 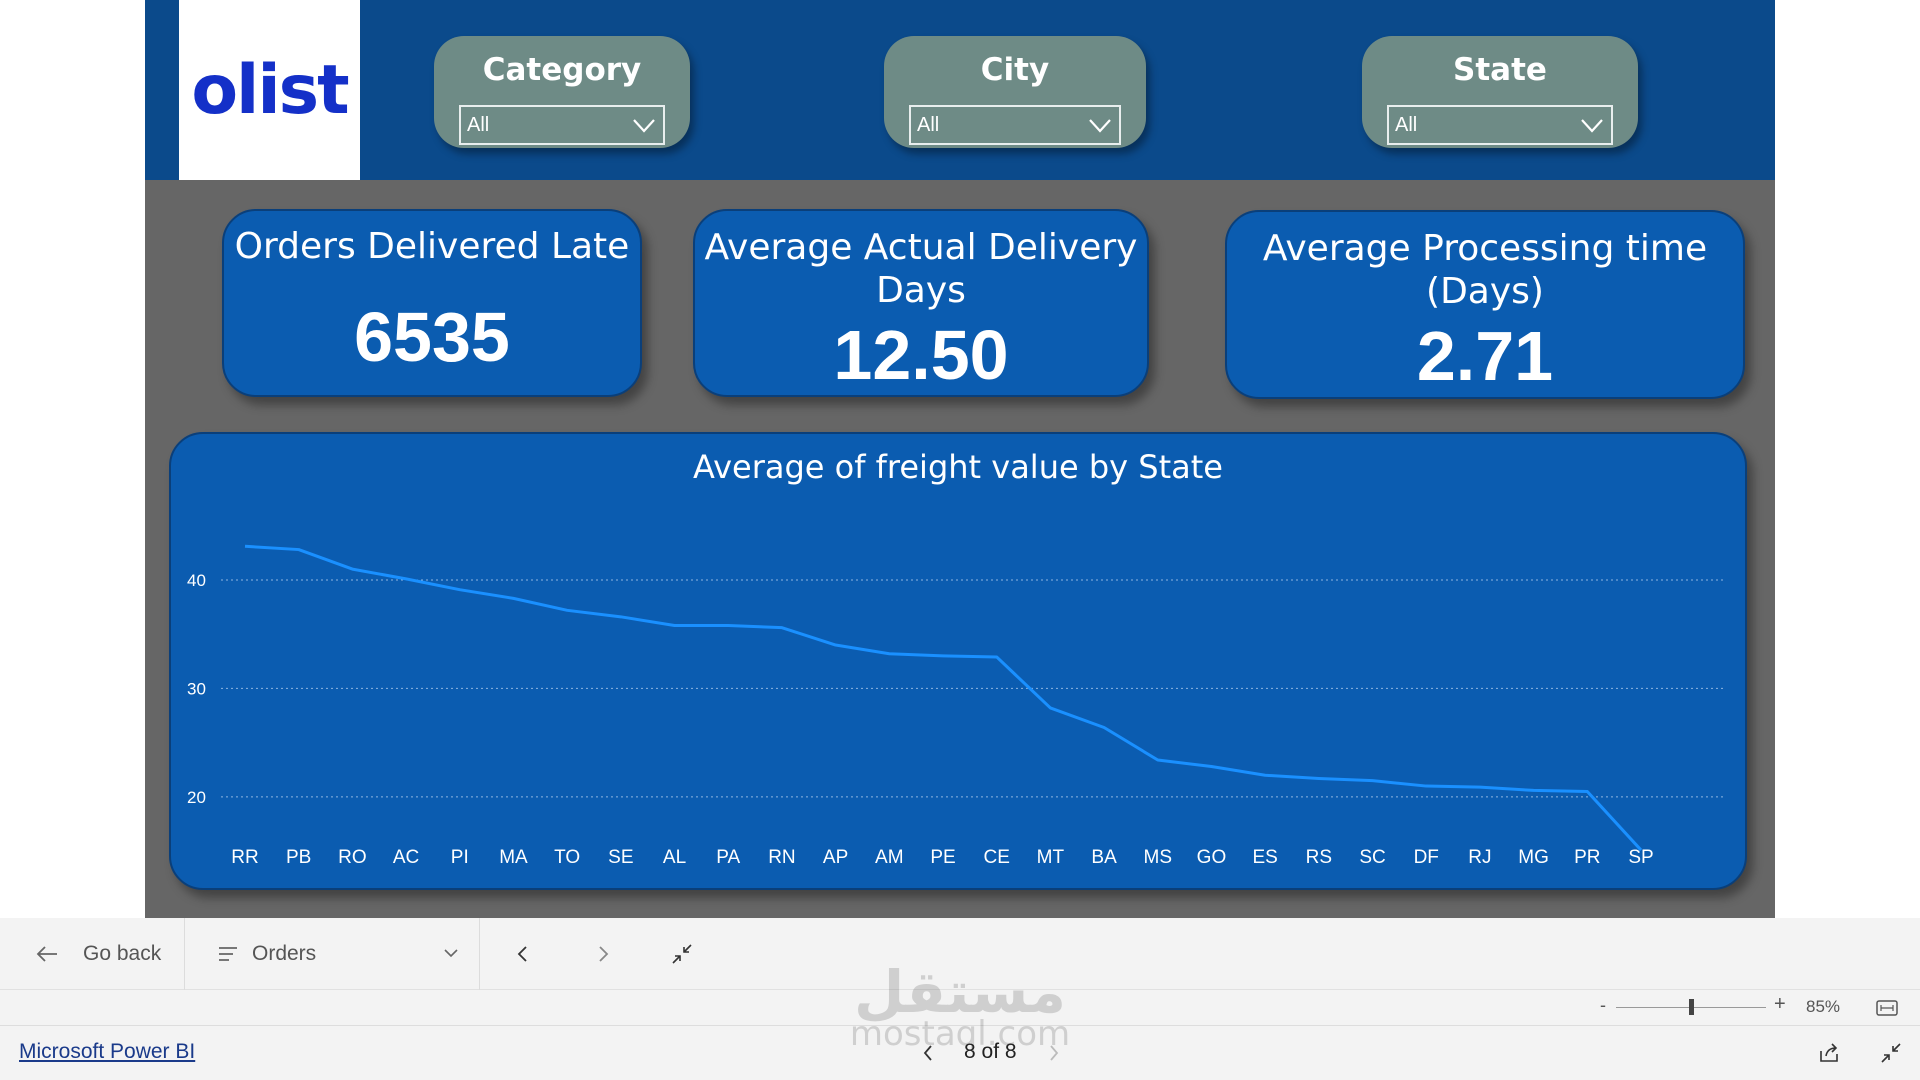 I want to click on data-point-ac, so click(x=406, y=579).